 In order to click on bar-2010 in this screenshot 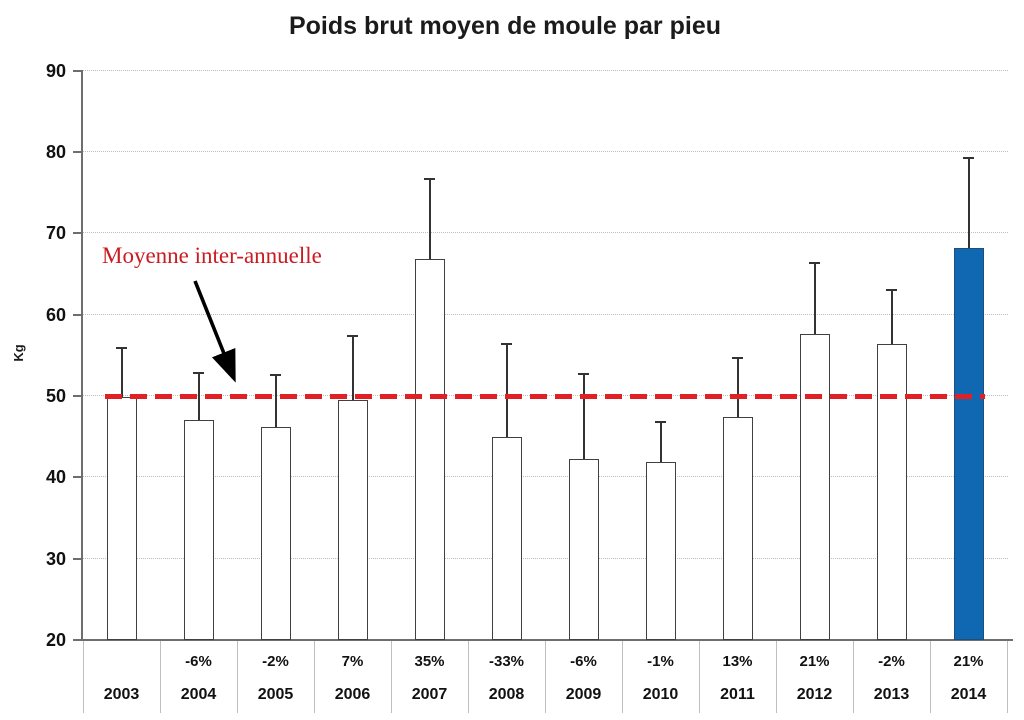, I will do `click(660, 550)`.